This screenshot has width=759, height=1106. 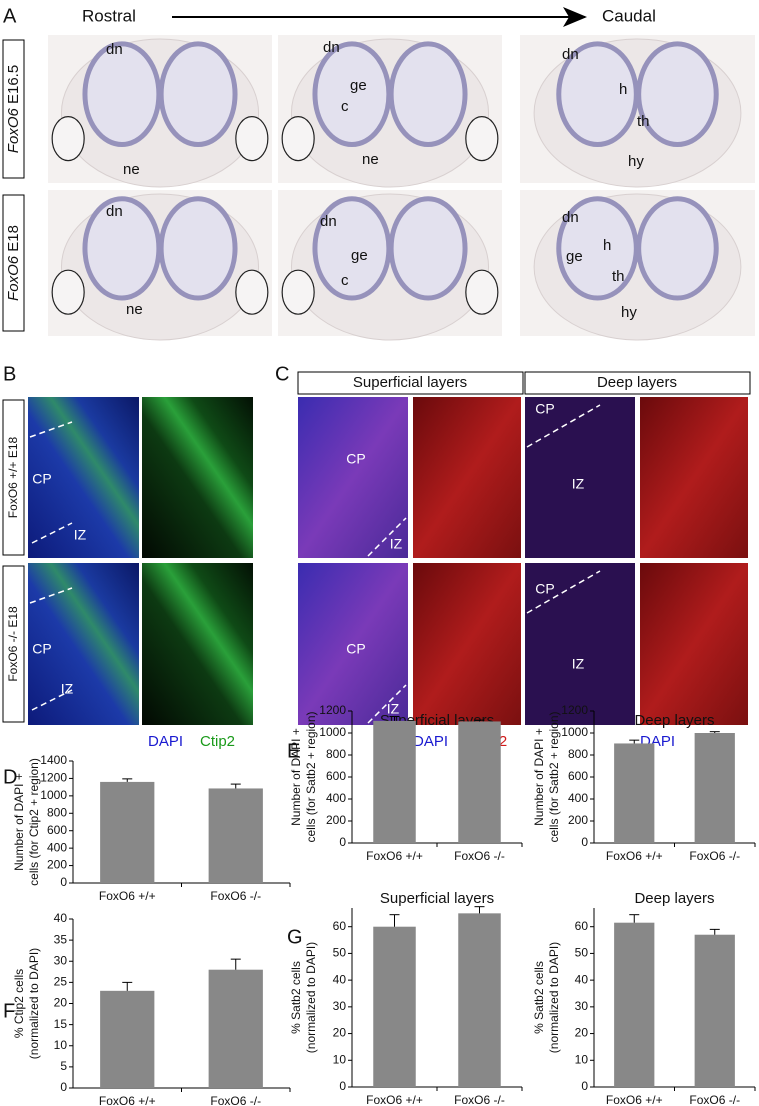 I want to click on y-tick-label: 30, so click(x=582, y=1006).